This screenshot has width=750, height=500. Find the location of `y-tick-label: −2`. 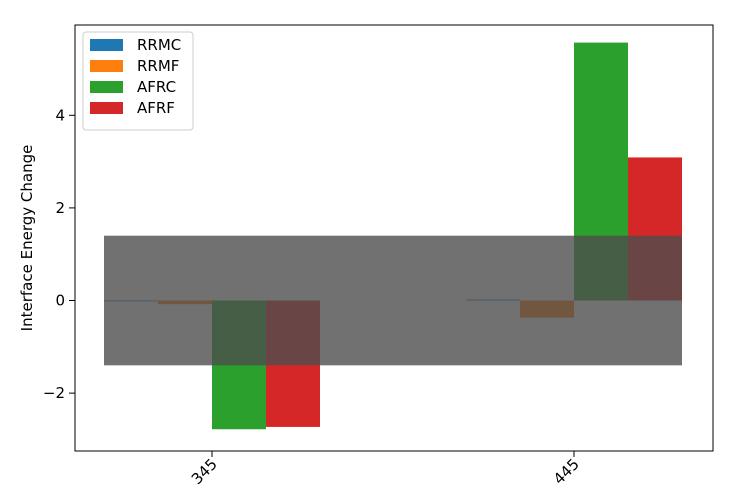

y-tick-label: −2 is located at coordinates (54, 393).